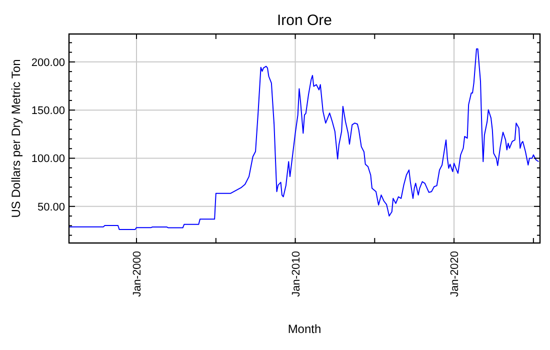 This screenshot has width=550, height=350. I want to click on x-tick-label: Jan-2000, so click(138, 274).